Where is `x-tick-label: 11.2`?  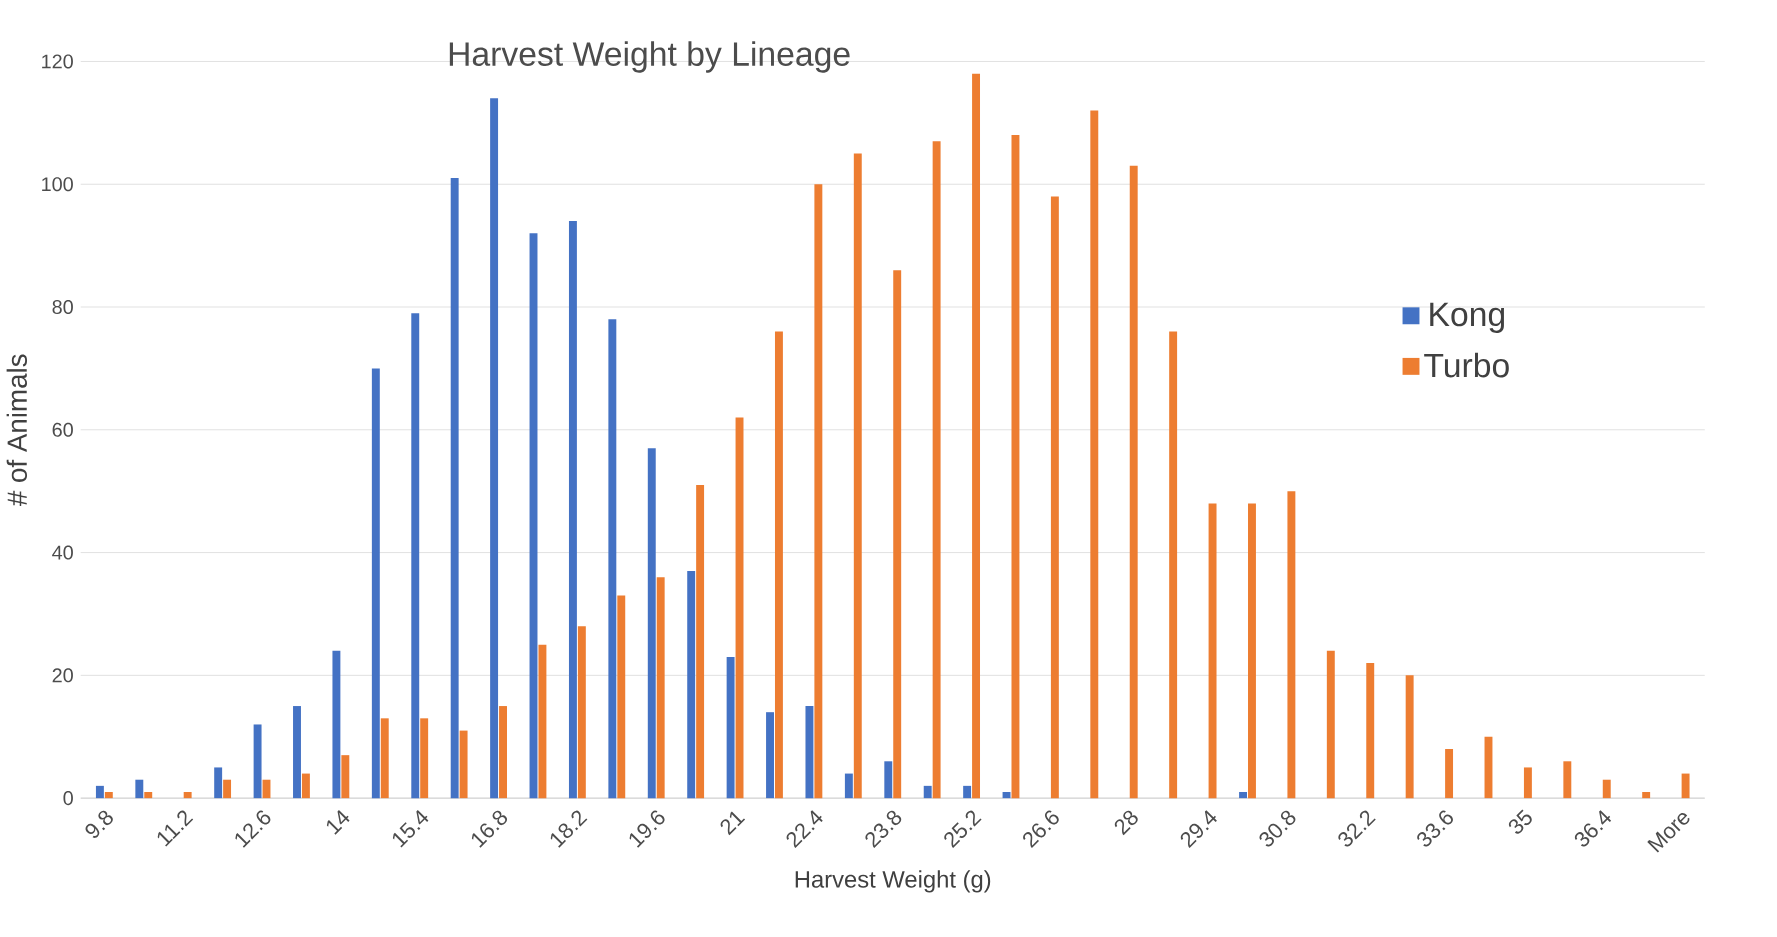 x-tick-label: 11.2 is located at coordinates (175, 828).